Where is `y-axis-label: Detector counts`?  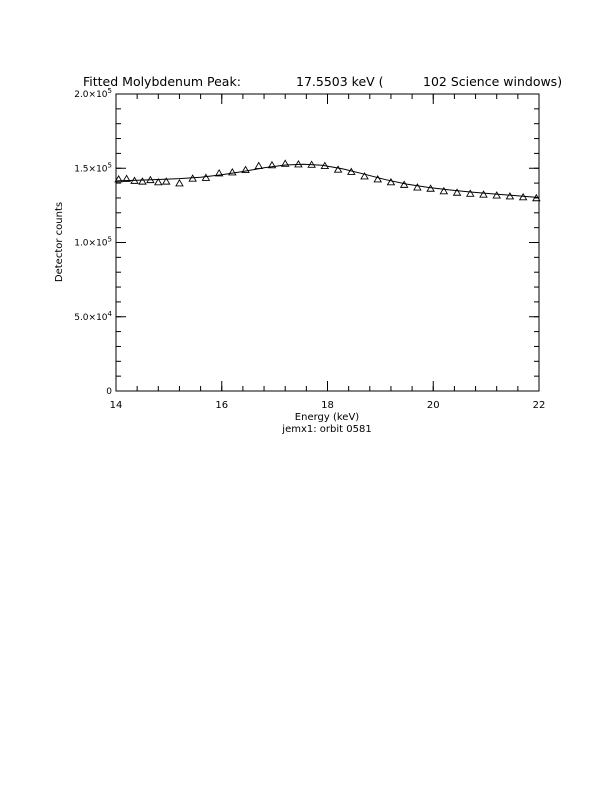
y-axis-label: Detector counts is located at coordinates (59, 242).